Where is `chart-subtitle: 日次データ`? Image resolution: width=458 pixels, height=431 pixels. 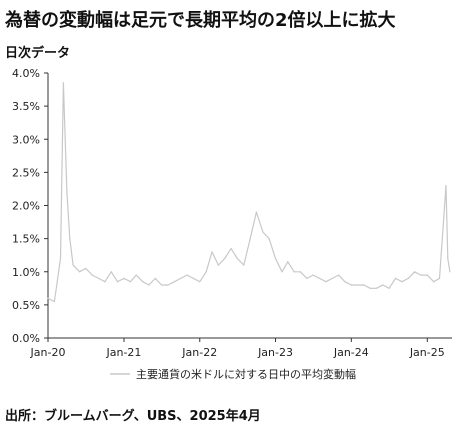
chart-subtitle: 日次データ is located at coordinates (38, 53).